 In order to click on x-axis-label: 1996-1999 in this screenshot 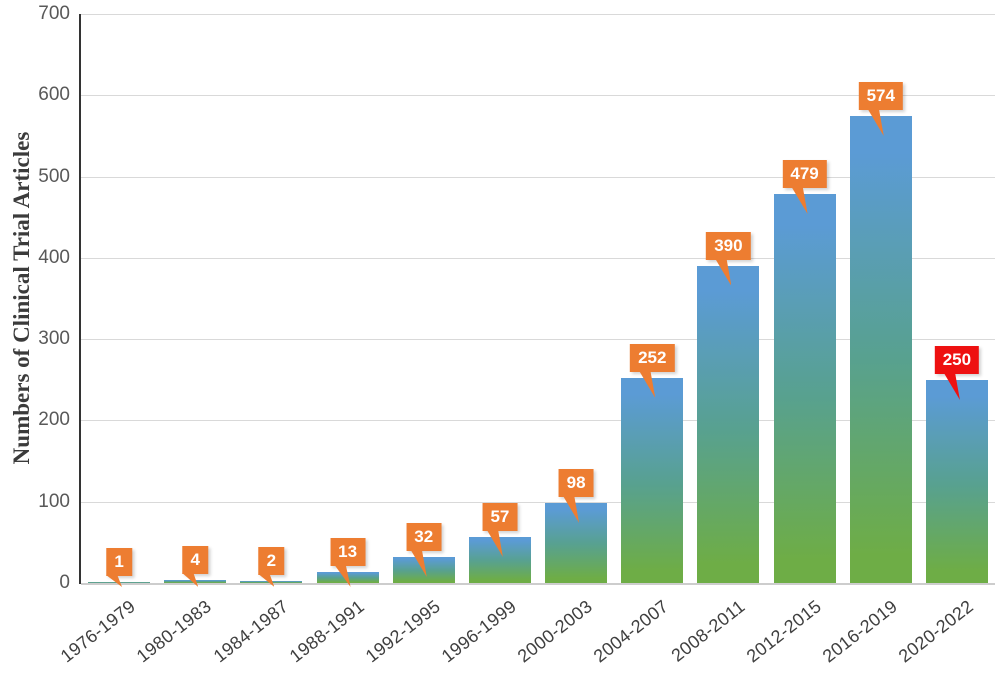, I will do `click(479, 631)`.